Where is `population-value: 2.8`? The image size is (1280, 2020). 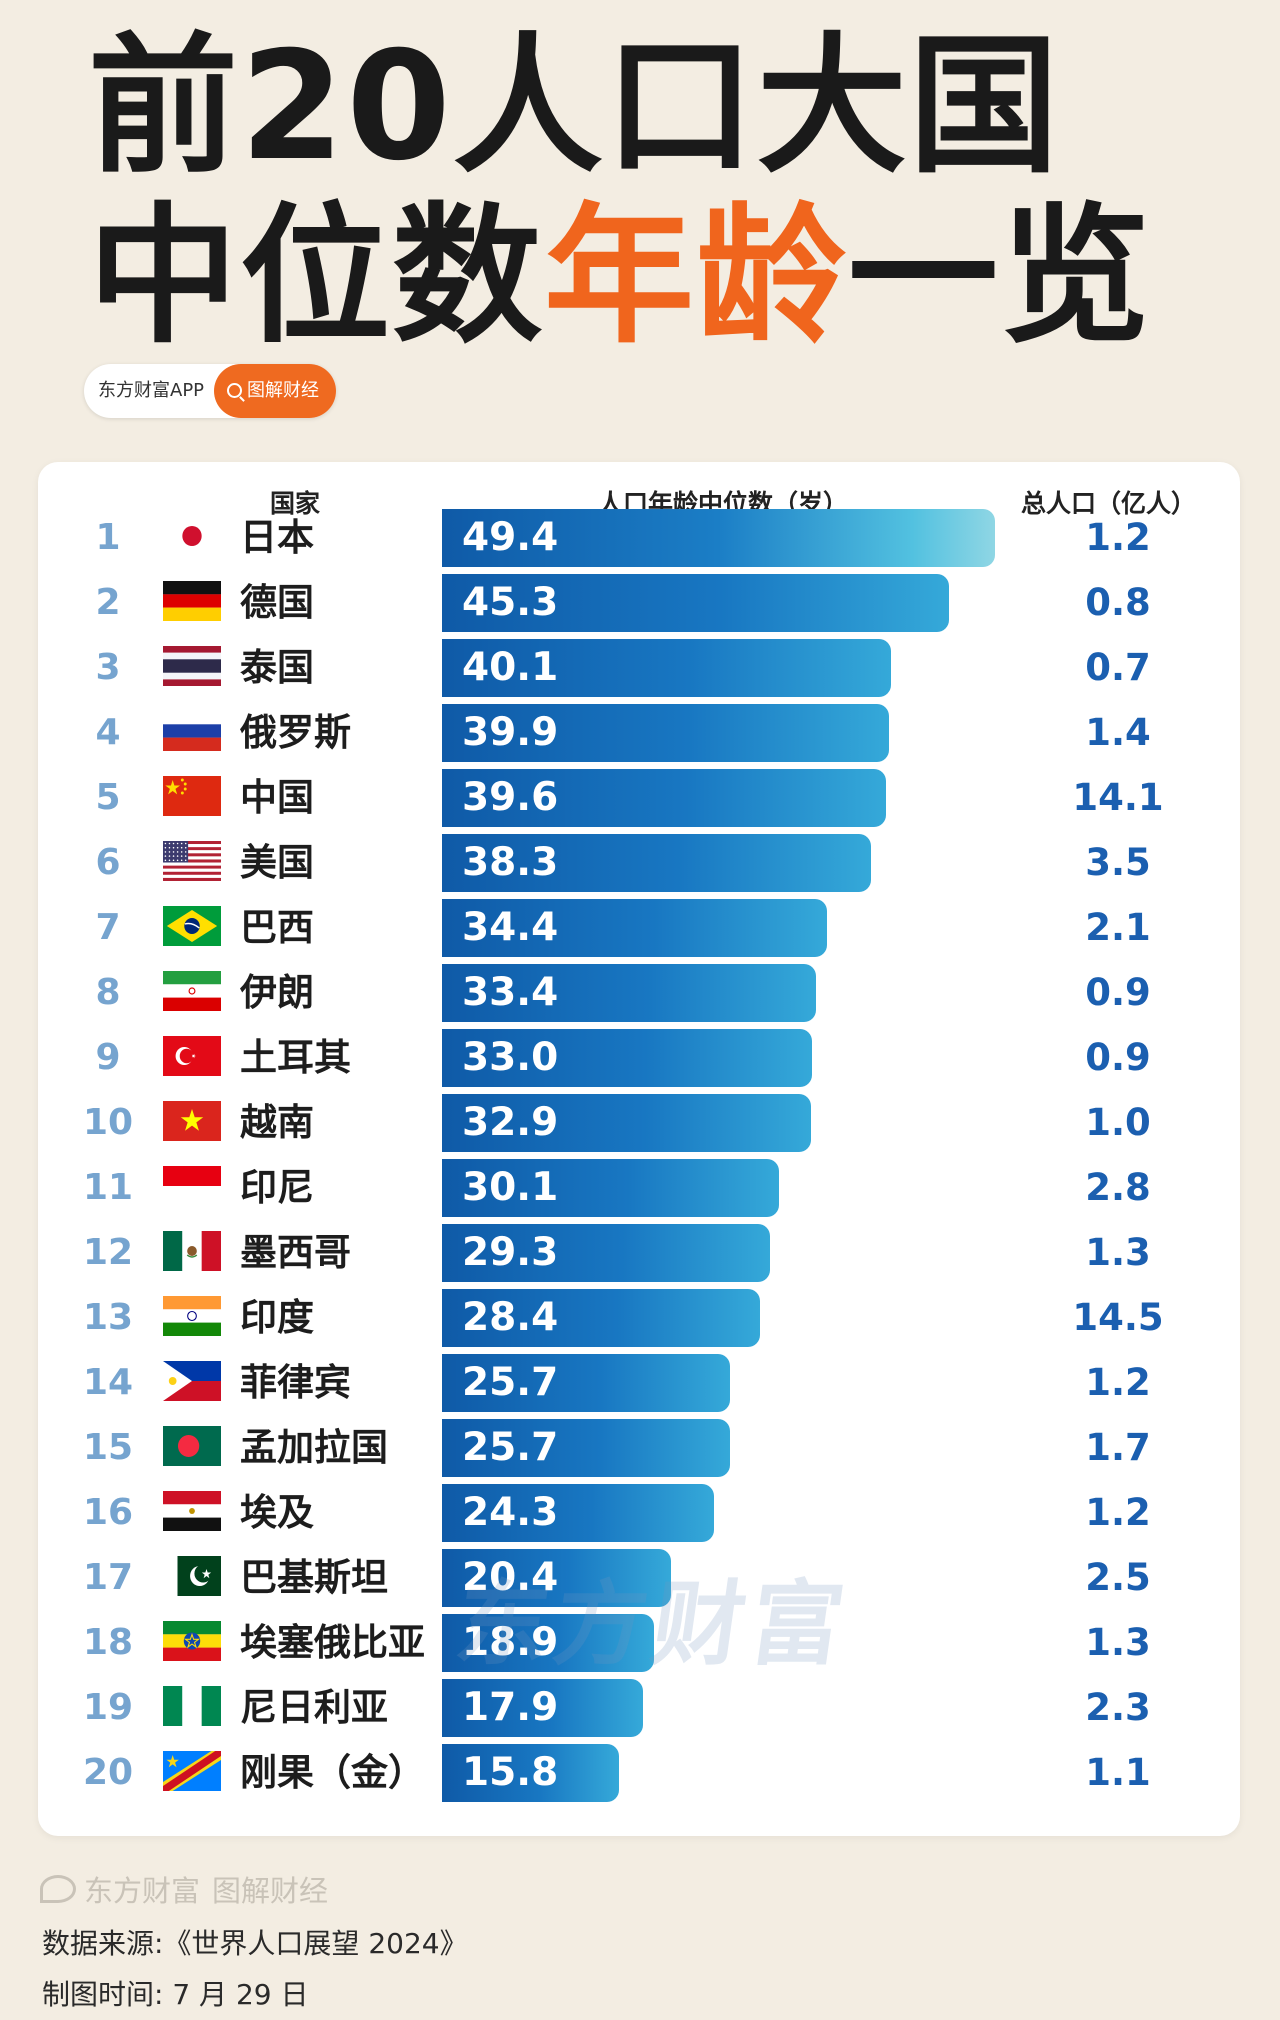 population-value: 2.8 is located at coordinates (1118, 1187).